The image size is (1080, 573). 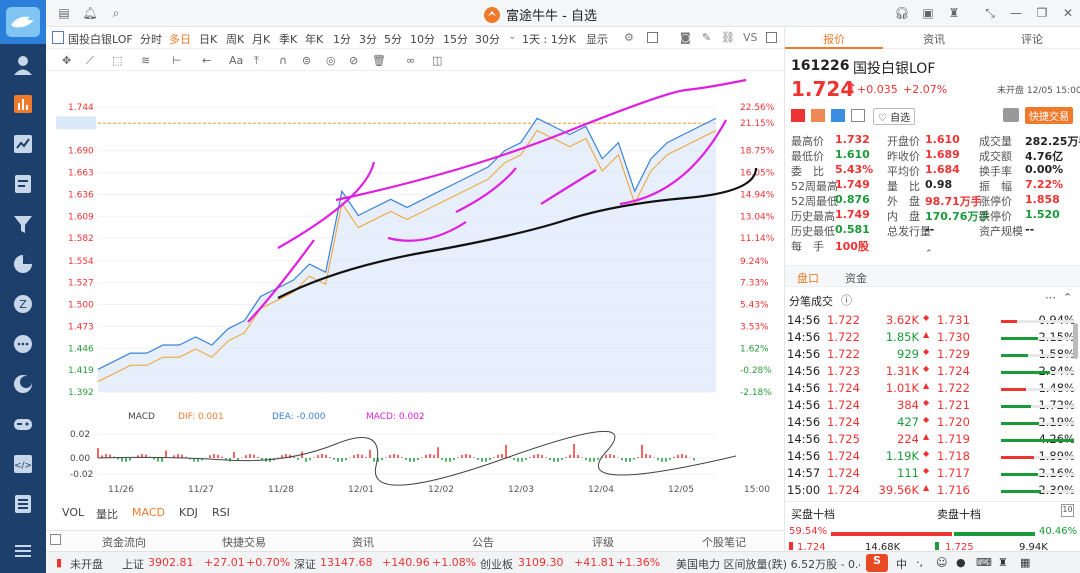 What do you see at coordinates (771, 37) in the screenshot?
I see `layout-toggle-icon` at bounding box center [771, 37].